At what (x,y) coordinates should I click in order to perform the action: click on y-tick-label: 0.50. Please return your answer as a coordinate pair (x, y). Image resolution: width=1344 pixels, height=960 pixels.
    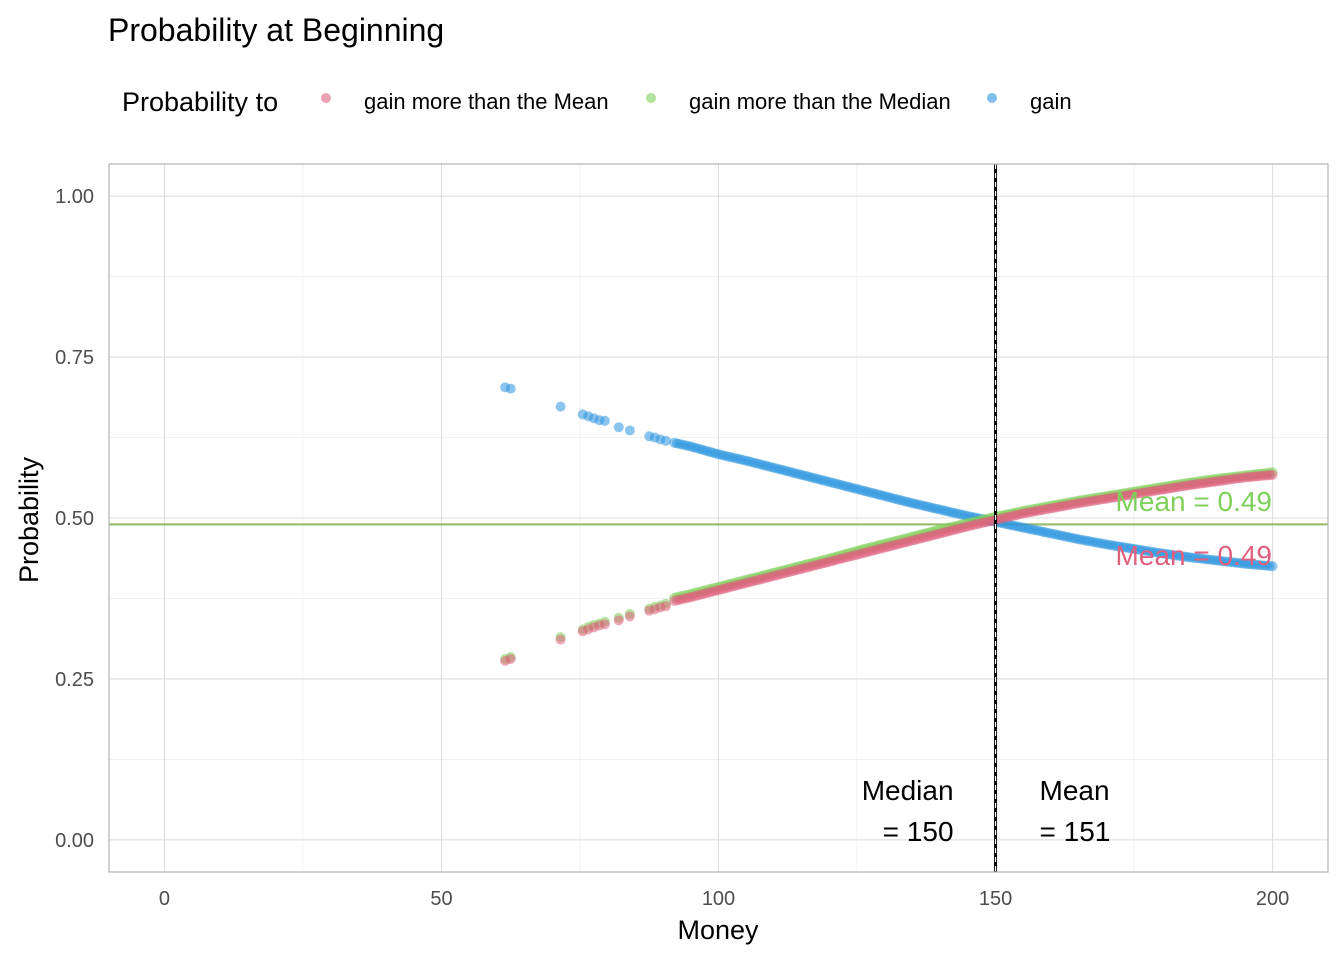
    Looking at the image, I should click on (74, 519).